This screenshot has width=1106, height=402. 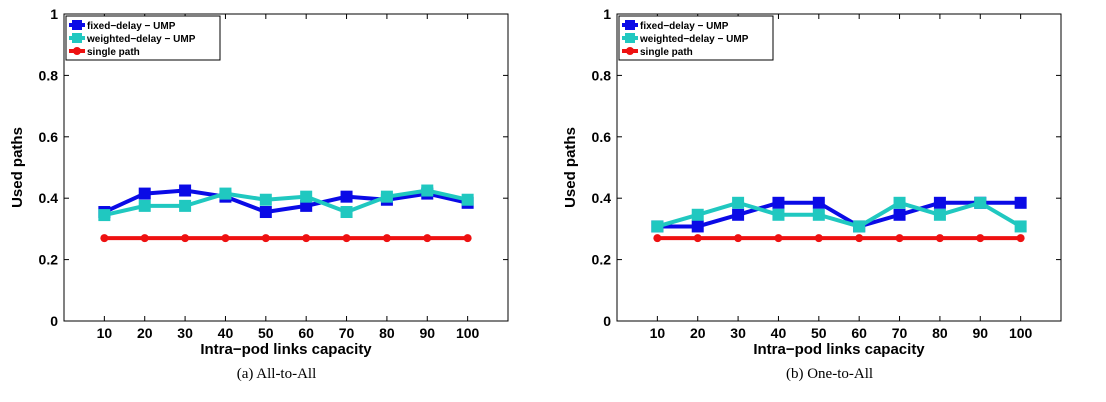 What do you see at coordinates (829, 374) in the screenshot?
I see `chart-caption: (b) One-to-All` at bounding box center [829, 374].